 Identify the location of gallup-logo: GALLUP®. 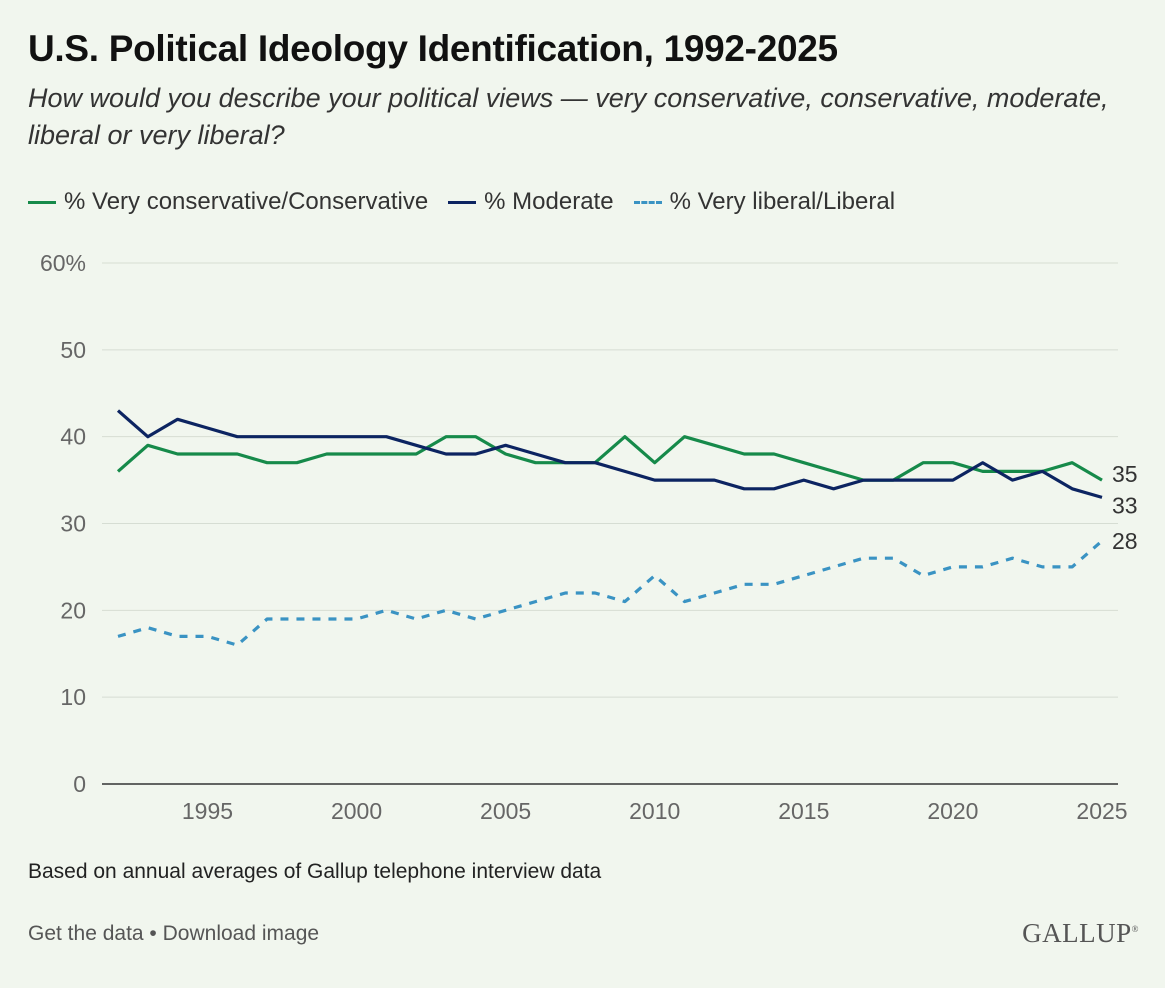
(1080, 933).